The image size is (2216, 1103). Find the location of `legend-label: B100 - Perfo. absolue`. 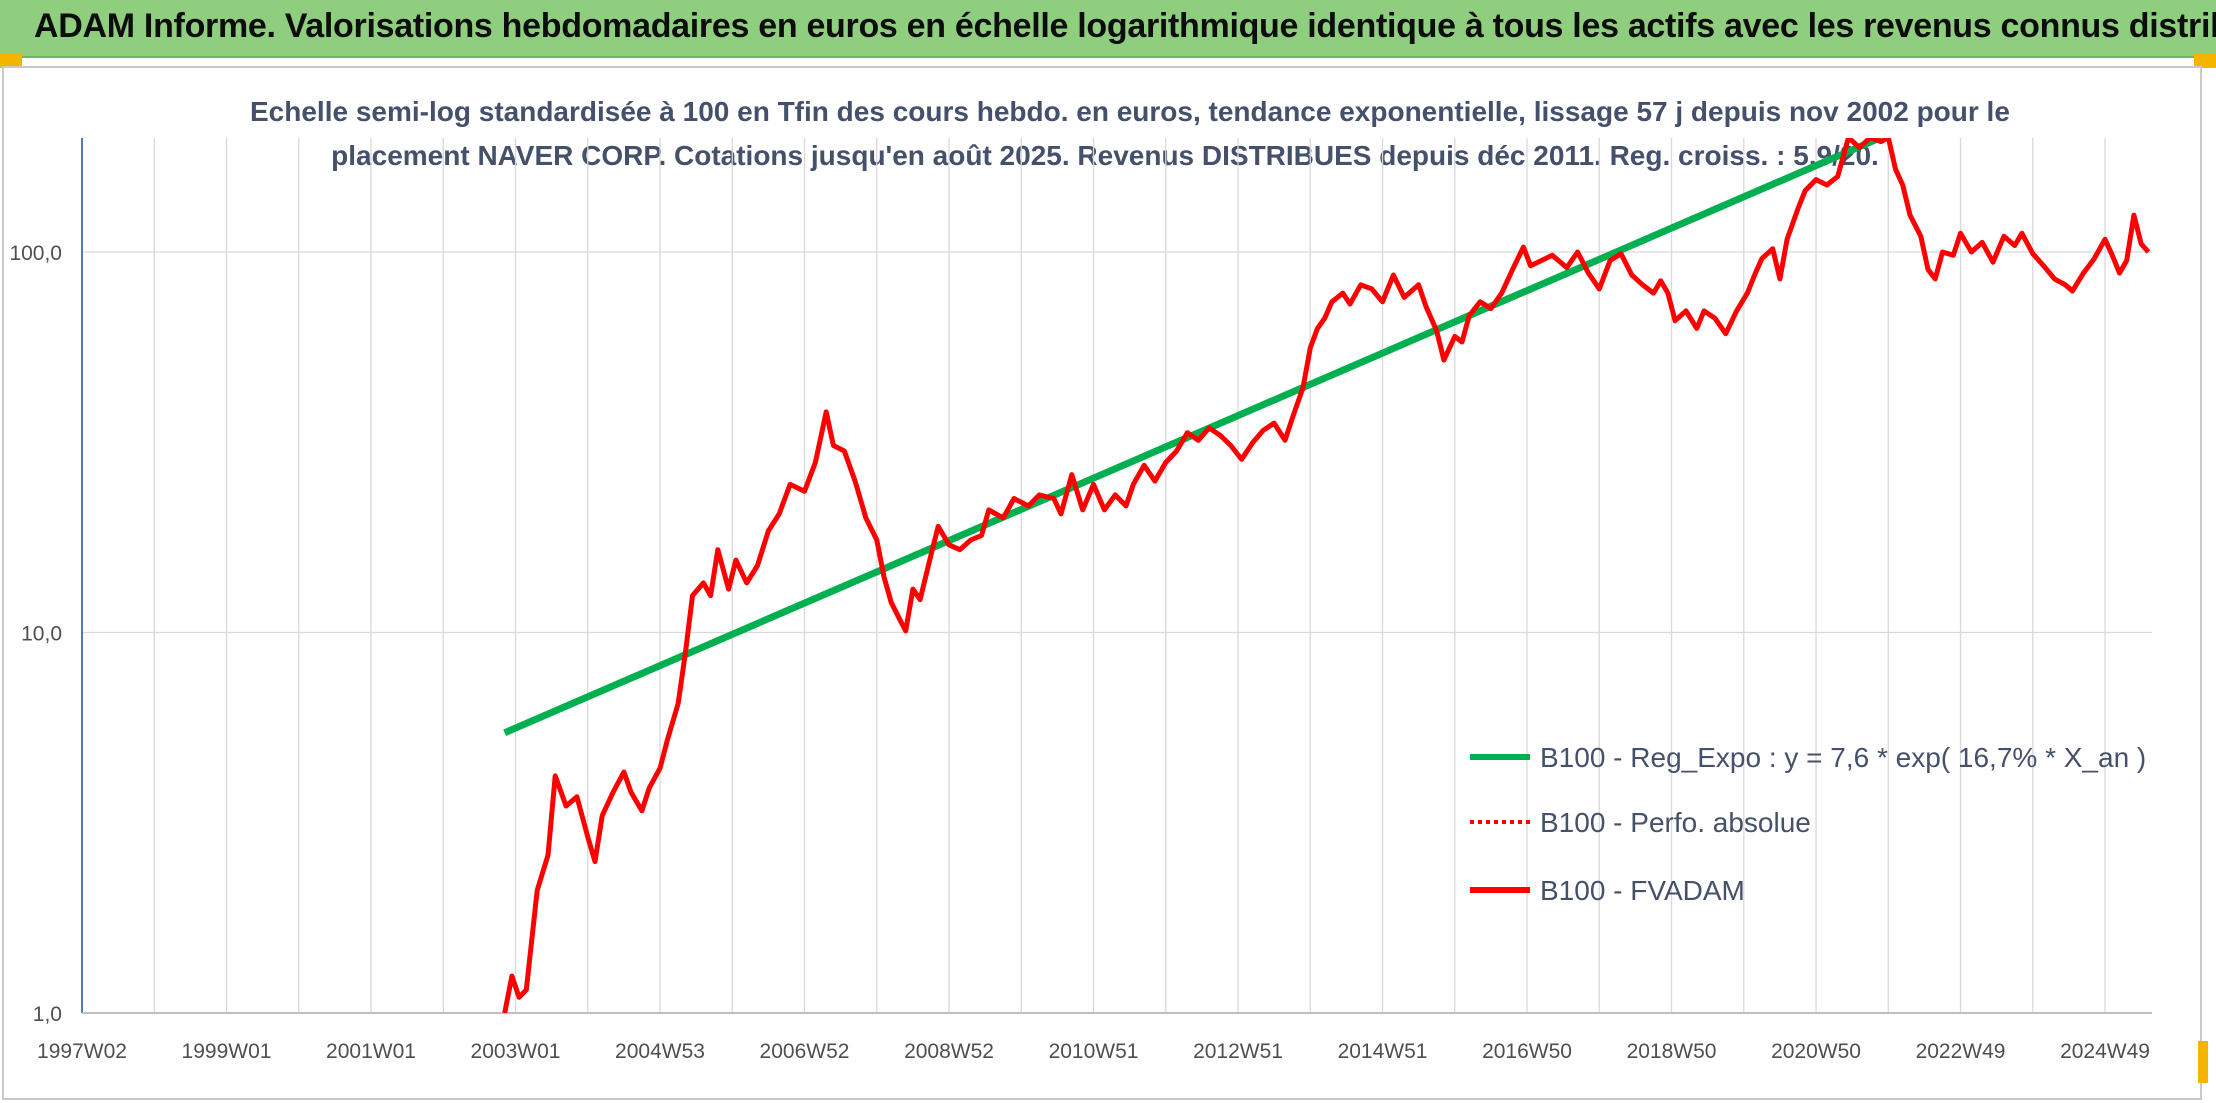

legend-label: B100 - Perfo. absolue is located at coordinates (1675, 822).